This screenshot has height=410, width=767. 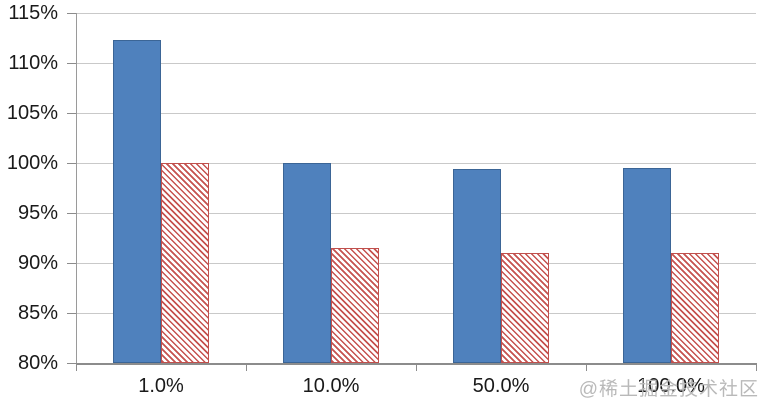 I want to click on y-axis-tick-label: 105%, so click(x=32, y=113).